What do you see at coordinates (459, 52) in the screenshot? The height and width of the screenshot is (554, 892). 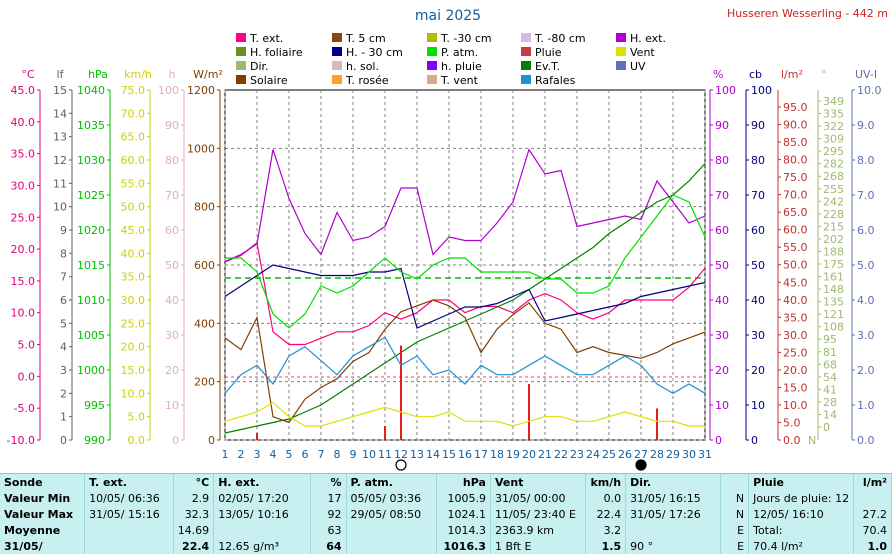 I see `legend-label: P. atm.` at bounding box center [459, 52].